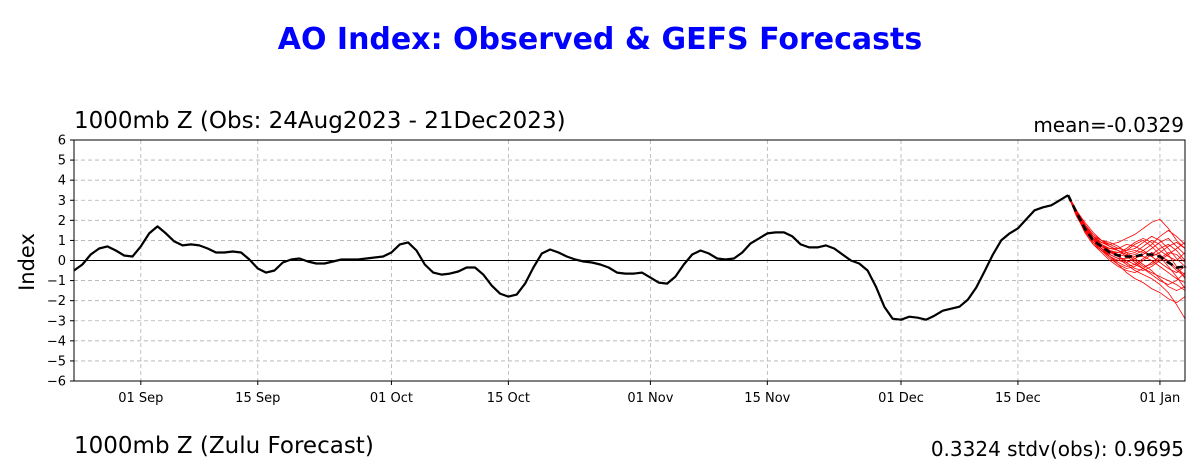 Image resolution: width=1200 pixels, height=461 pixels. Describe the element at coordinates (62, 221) in the screenshot. I see `y-tick-label: 2` at that location.